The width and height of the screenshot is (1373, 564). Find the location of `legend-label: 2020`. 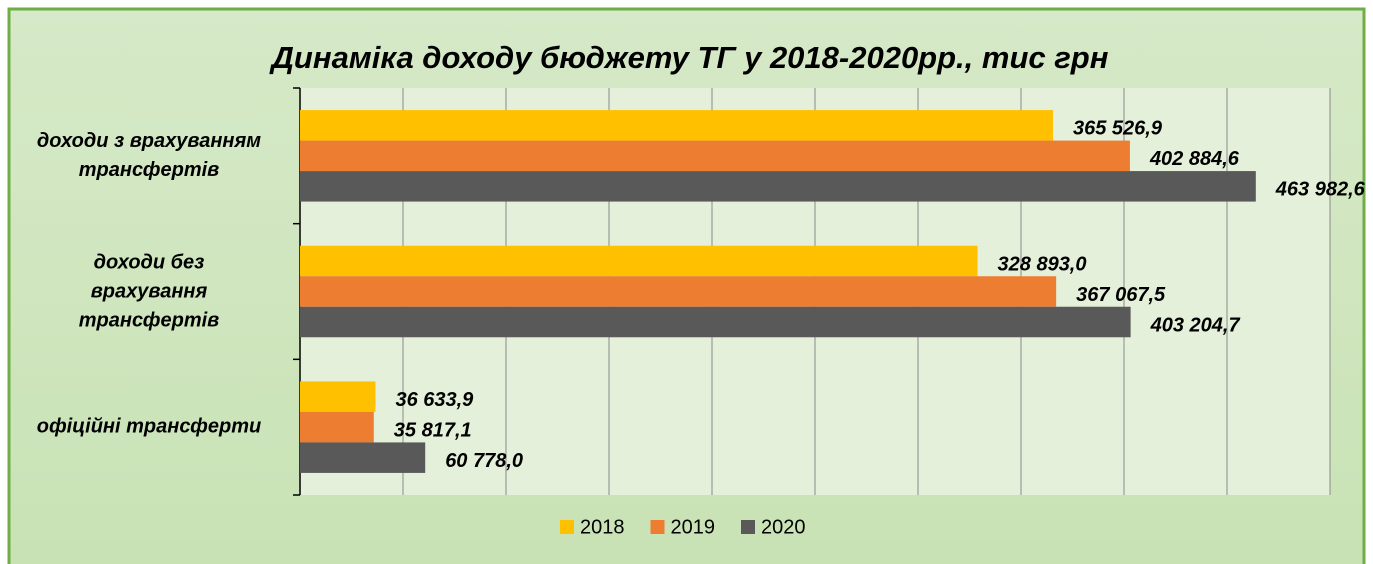

legend-label: 2020 is located at coordinates (783, 527).